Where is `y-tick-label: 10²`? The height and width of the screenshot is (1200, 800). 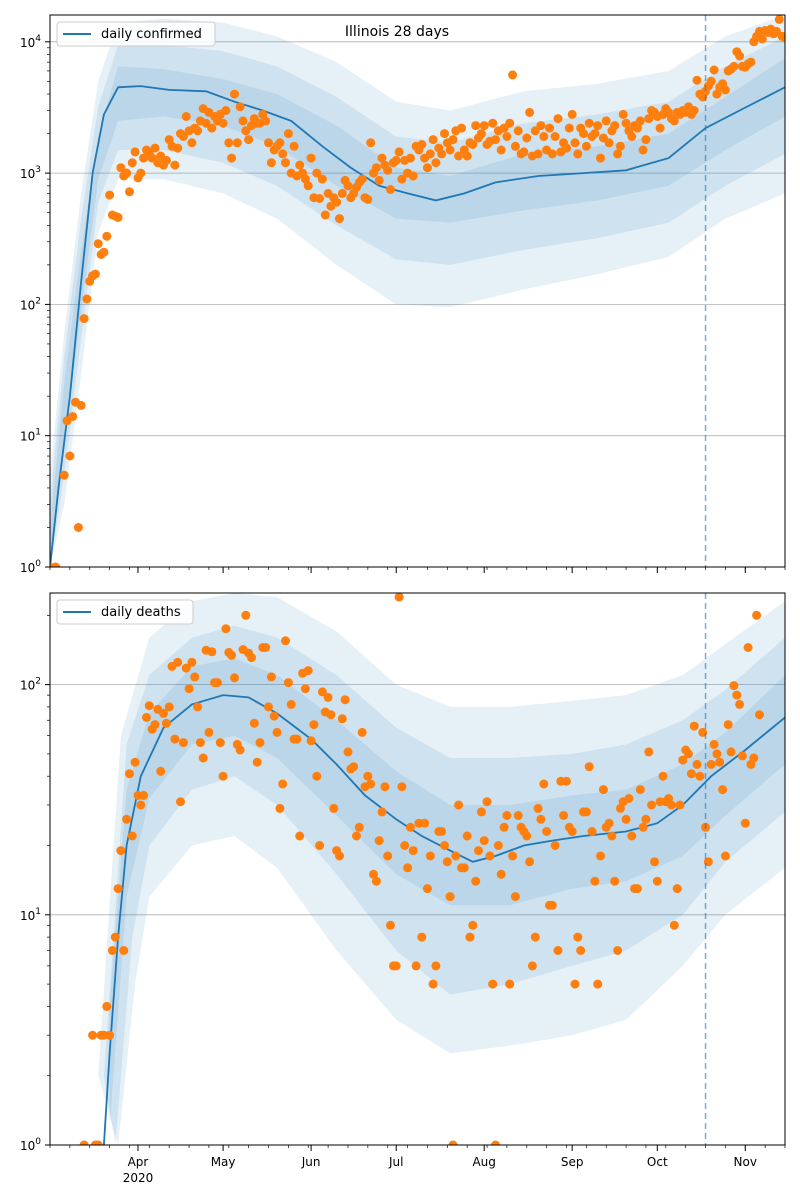 y-tick-label: 10² is located at coordinates (30, 685).